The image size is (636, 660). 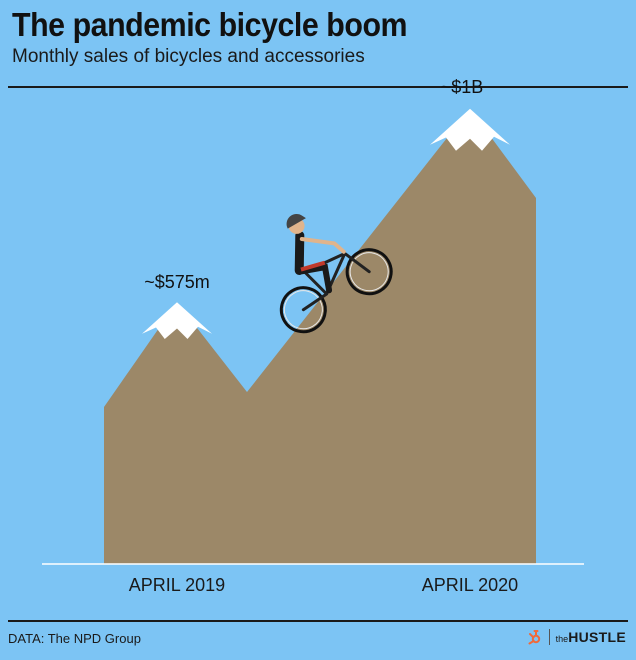 I want to click on logo-separator, so click(x=549, y=637).